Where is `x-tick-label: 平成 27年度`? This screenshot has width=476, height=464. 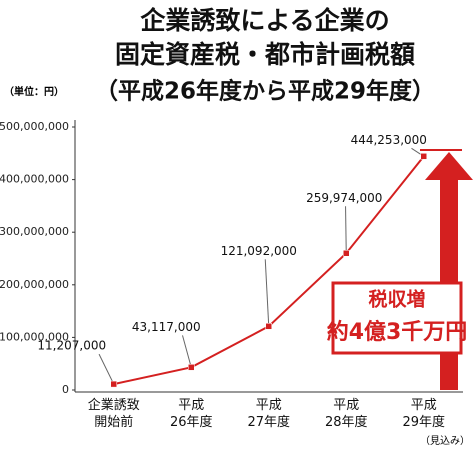 x-tick-label: 平成 27年度 is located at coordinates (268, 414).